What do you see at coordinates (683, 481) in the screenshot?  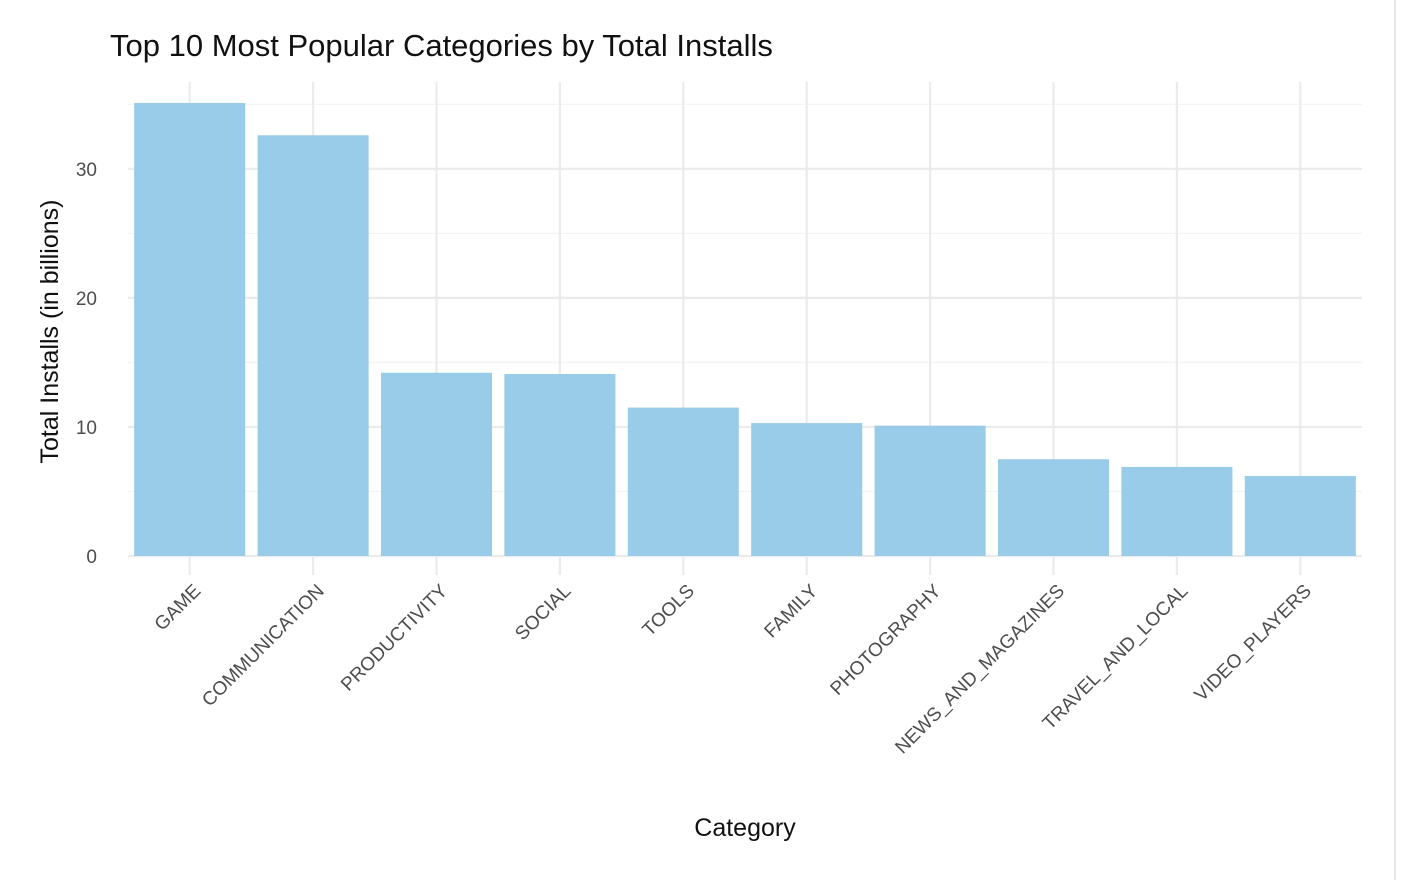 I see `bar-tools` at bounding box center [683, 481].